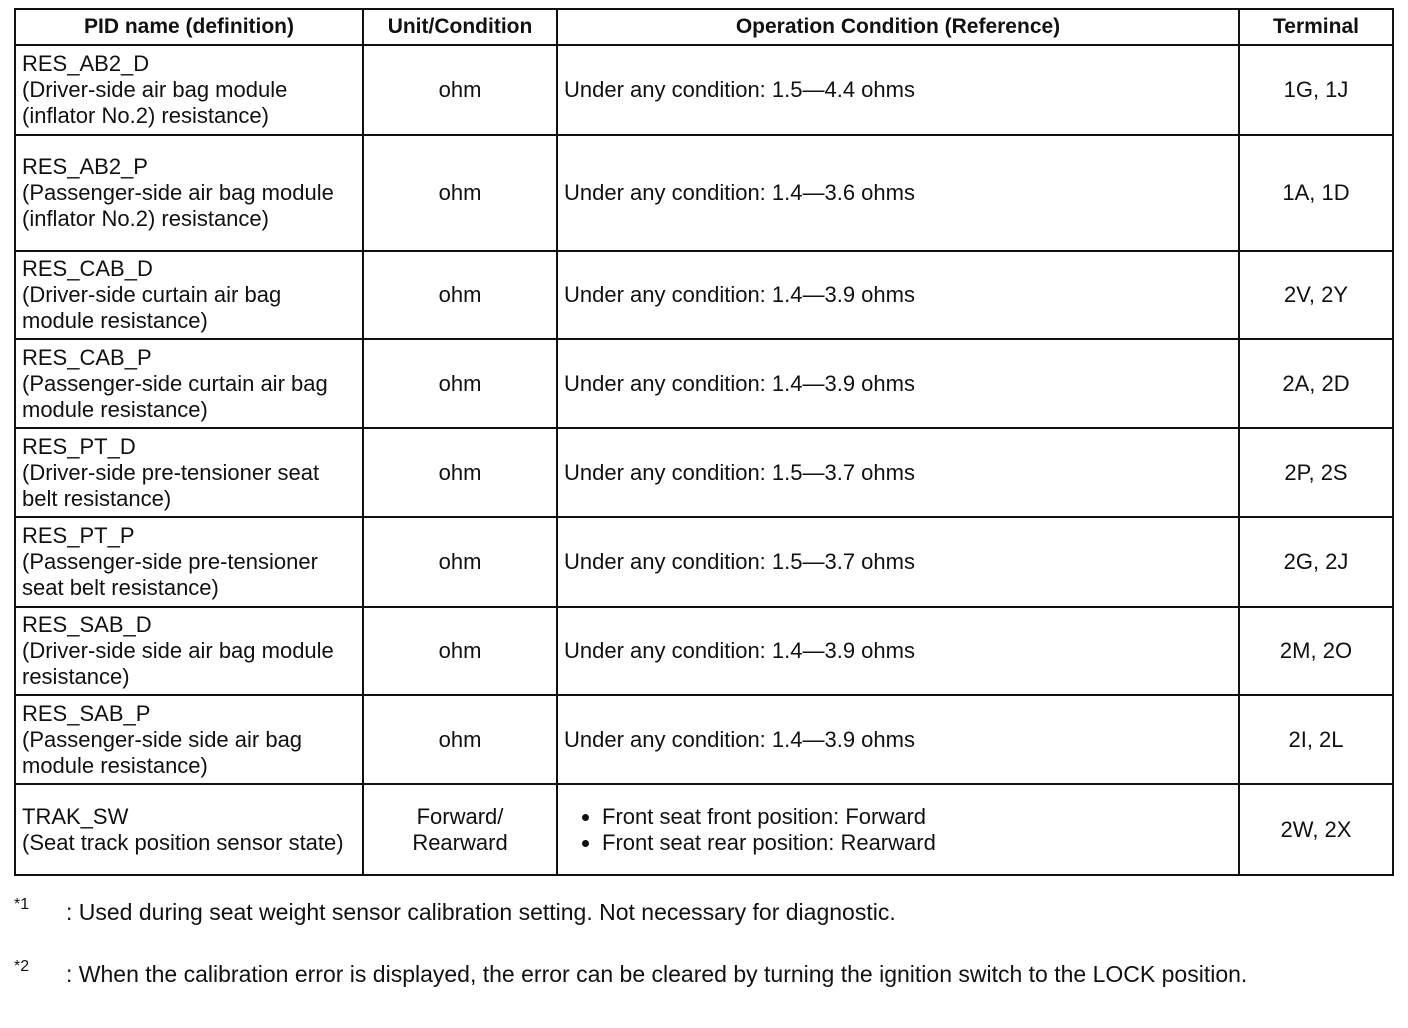 The height and width of the screenshot is (1028, 1408). Describe the element at coordinates (1316, 90) in the screenshot. I see `terminal-cell: 1G, 1J` at that location.